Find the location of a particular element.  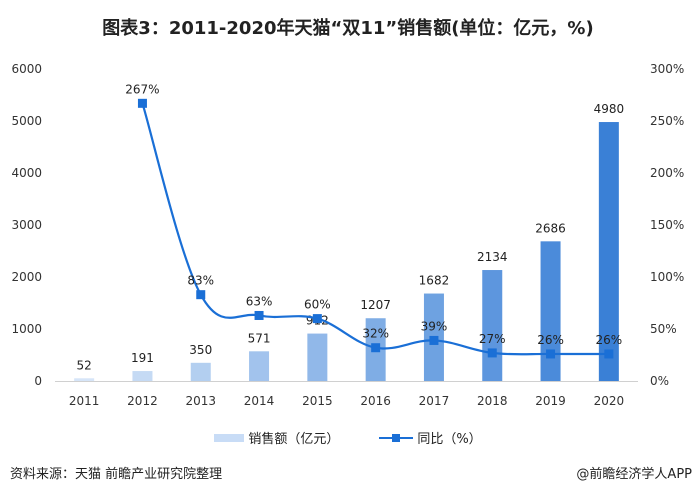

legend: 销售额（亿元） 同比（%） is located at coordinates (348, 437).